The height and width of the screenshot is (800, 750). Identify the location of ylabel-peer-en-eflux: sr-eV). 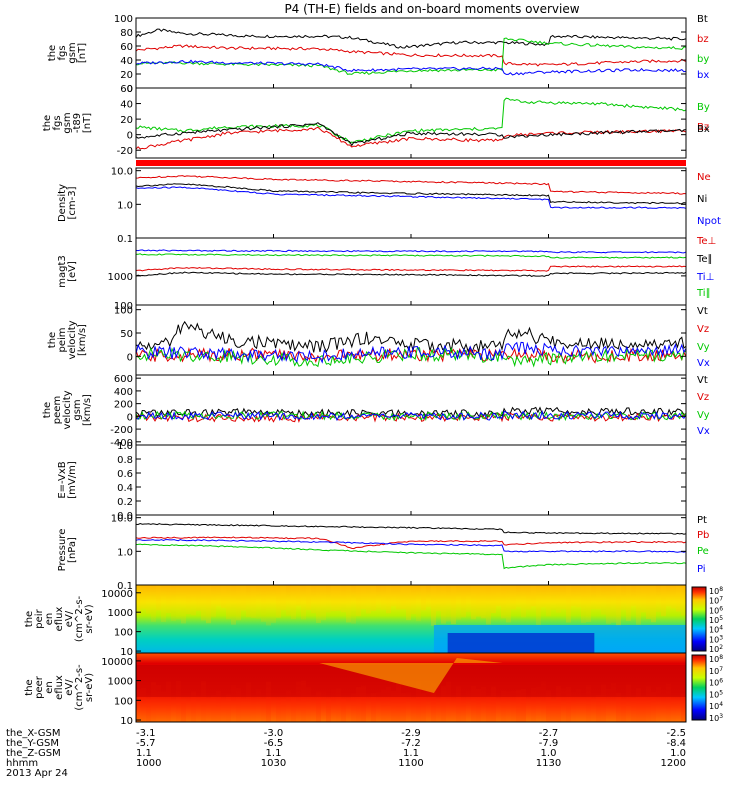
(89, 687).